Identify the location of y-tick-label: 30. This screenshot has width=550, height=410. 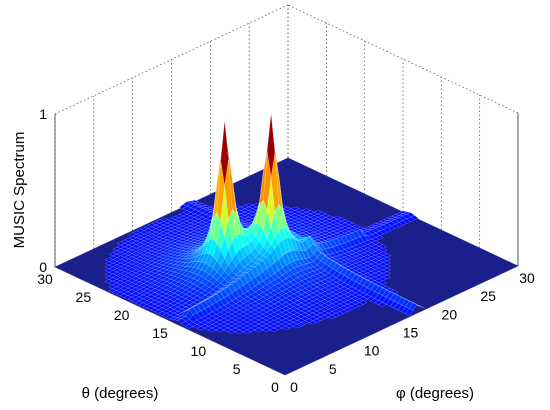
(45, 279).